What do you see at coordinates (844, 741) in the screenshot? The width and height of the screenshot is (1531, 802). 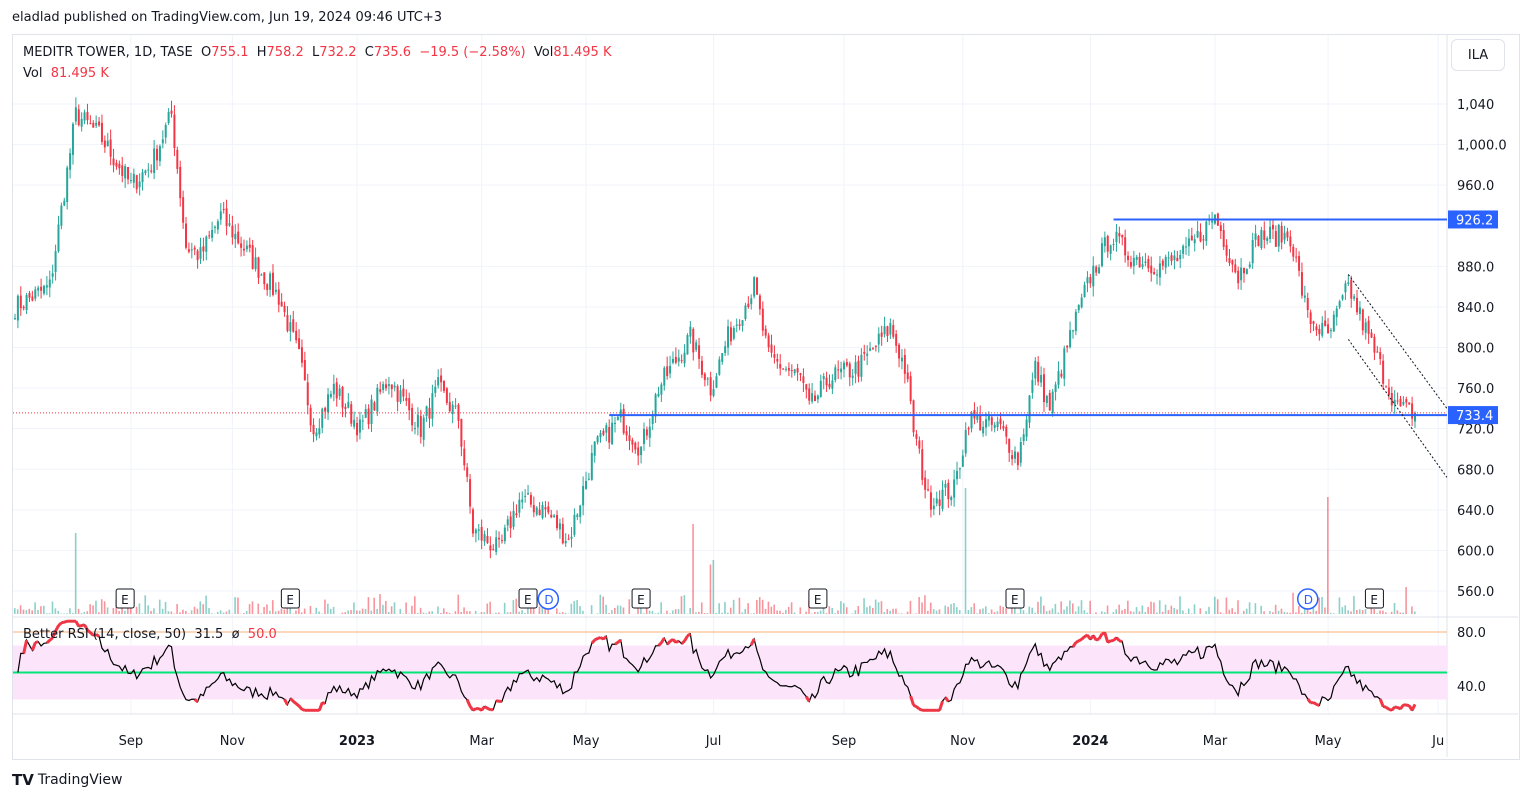 I see `time-tick-label: Sep` at bounding box center [844, 741].